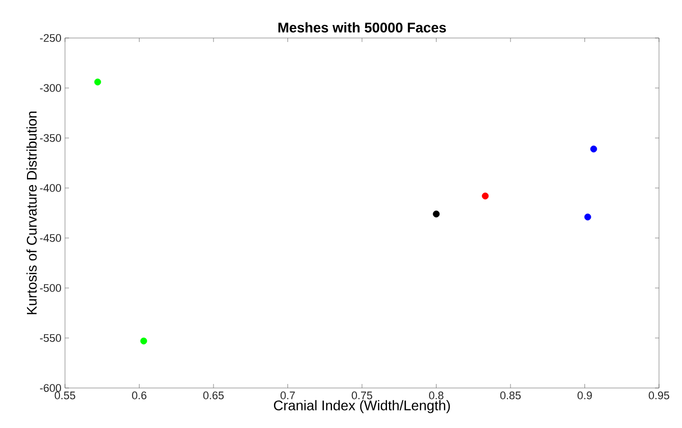  I want to click on x-tick-label: 0.85, so click(510, 396).